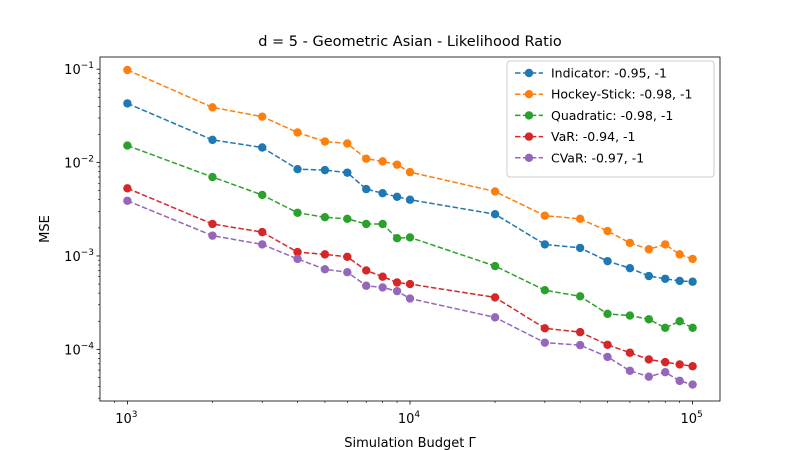 The height and width of the screenshot is (450, 800). Describe the element at coordinates (594, 115) in the screenshot. I see `legend-item: Quadratic: -0.98, -1` at that location.